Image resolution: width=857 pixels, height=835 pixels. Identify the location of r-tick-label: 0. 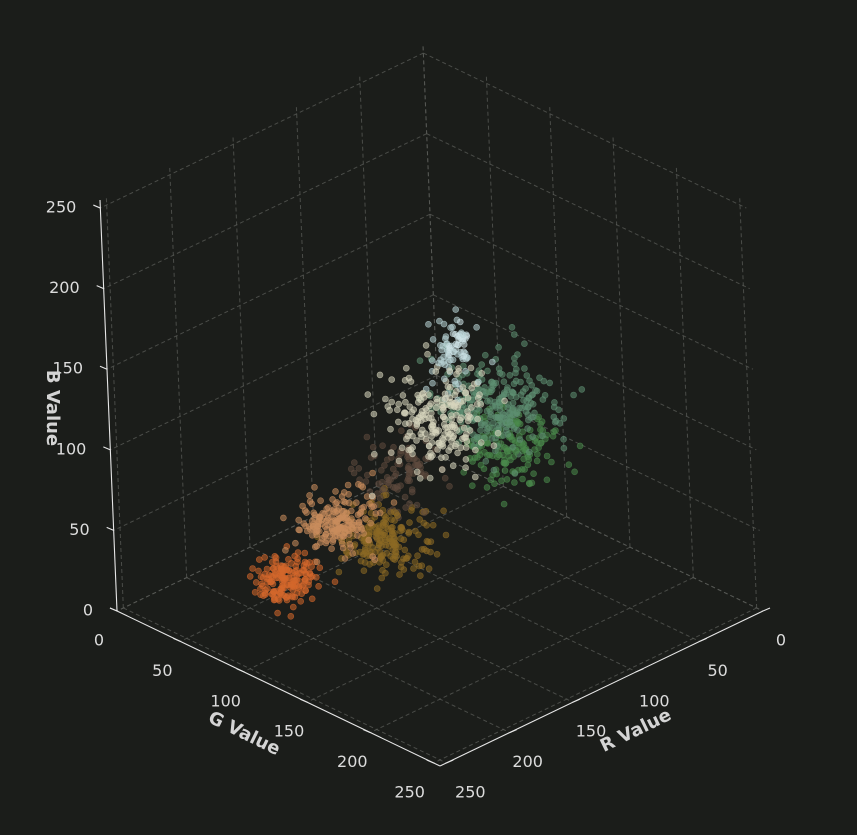
(781, 640).